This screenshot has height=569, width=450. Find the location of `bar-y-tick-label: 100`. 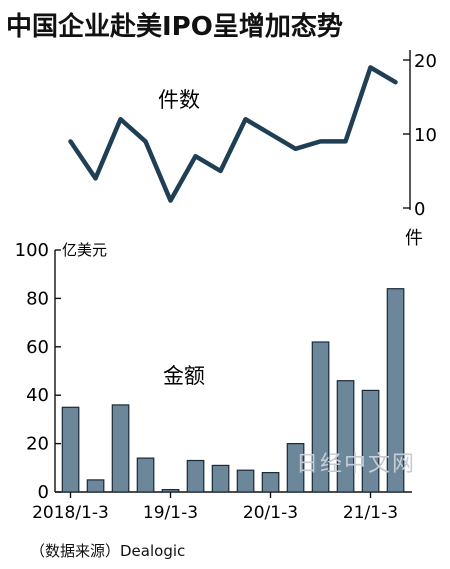

bar-y-tick-label: 100 is located at coordinates (32, 250).